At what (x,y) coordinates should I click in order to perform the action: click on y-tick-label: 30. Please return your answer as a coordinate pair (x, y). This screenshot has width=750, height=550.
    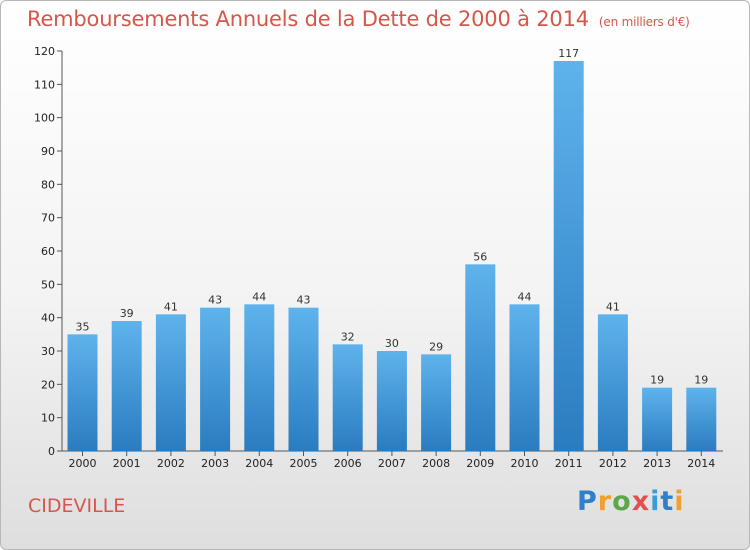
    Looking at the image, I should click on (48, 351).